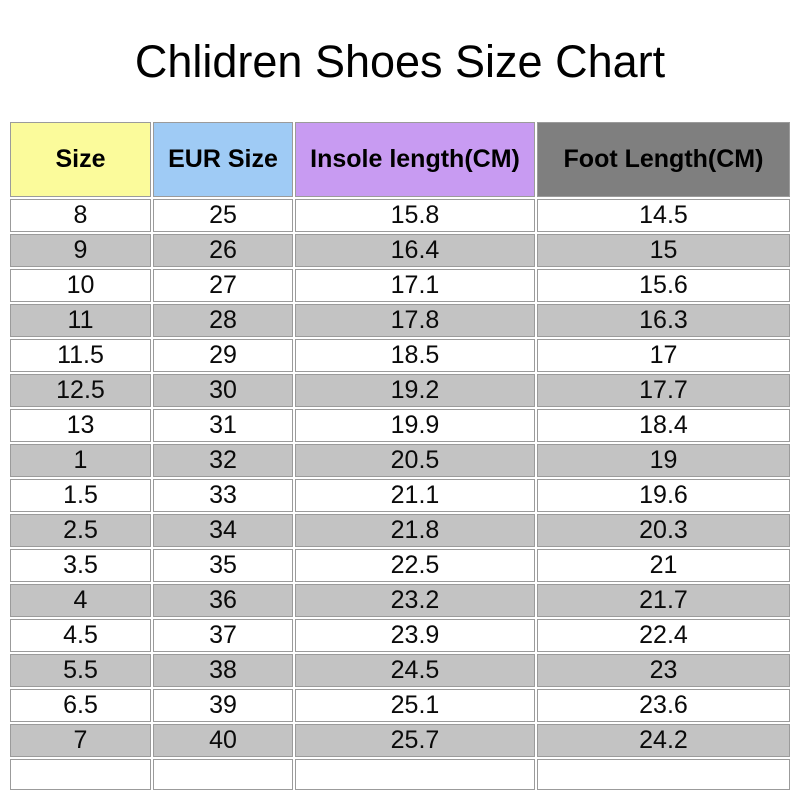  I want to click on table-row: 13 31 19.9 18.4, so click(400, 425).